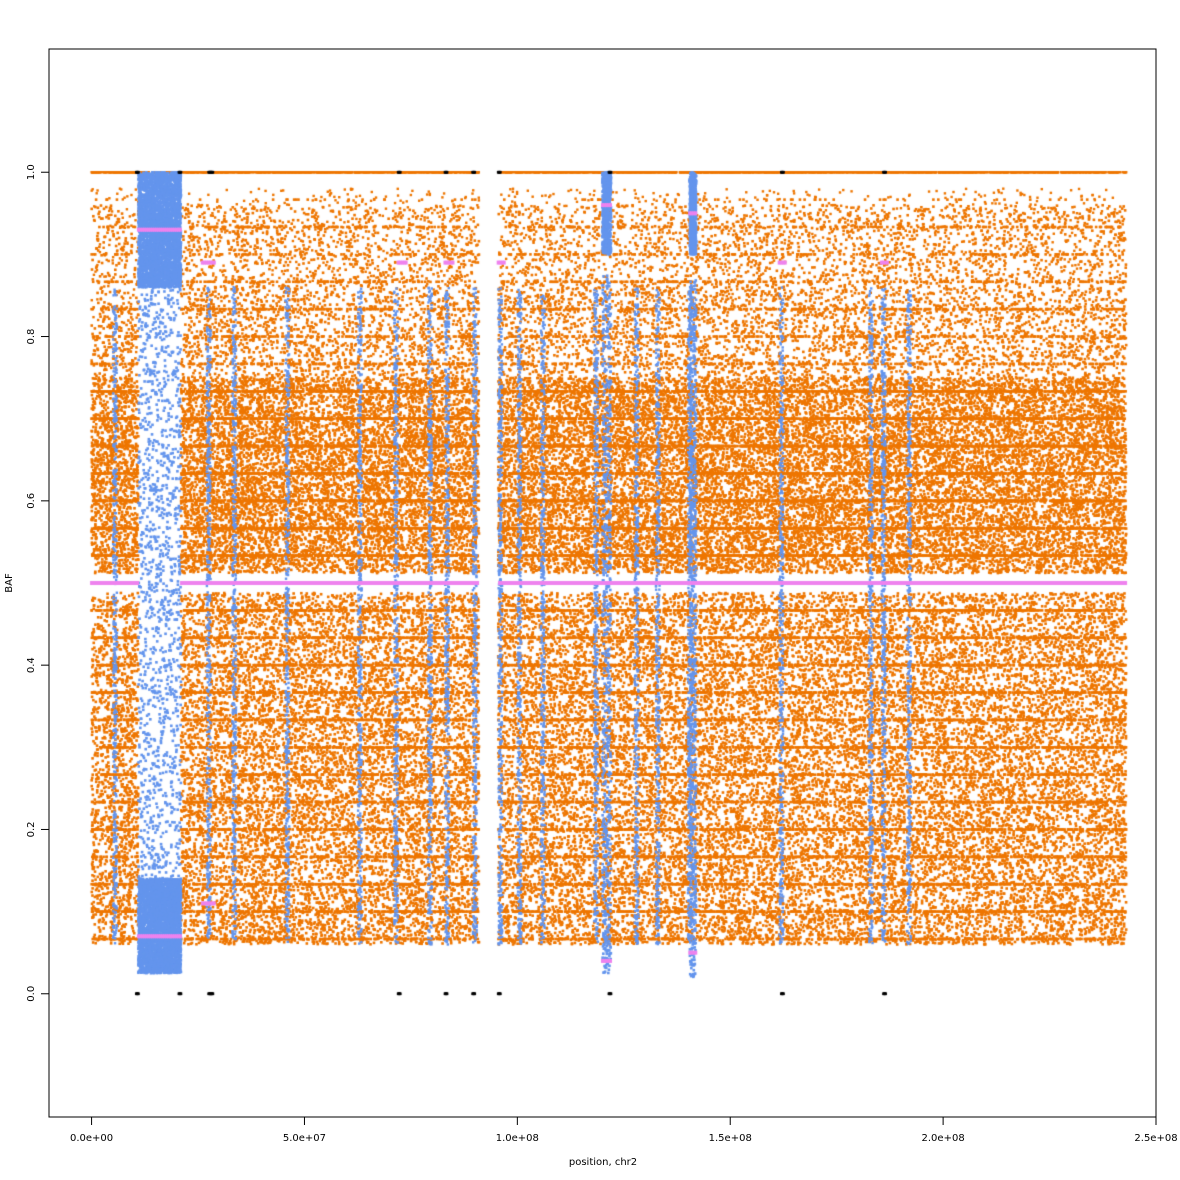 The width and height of the screenshot is (1180, 1180). Describe the element at coordinates (304, 1138) in the screenshot. I see `x-tick-label: 5.0e+07` at that location.